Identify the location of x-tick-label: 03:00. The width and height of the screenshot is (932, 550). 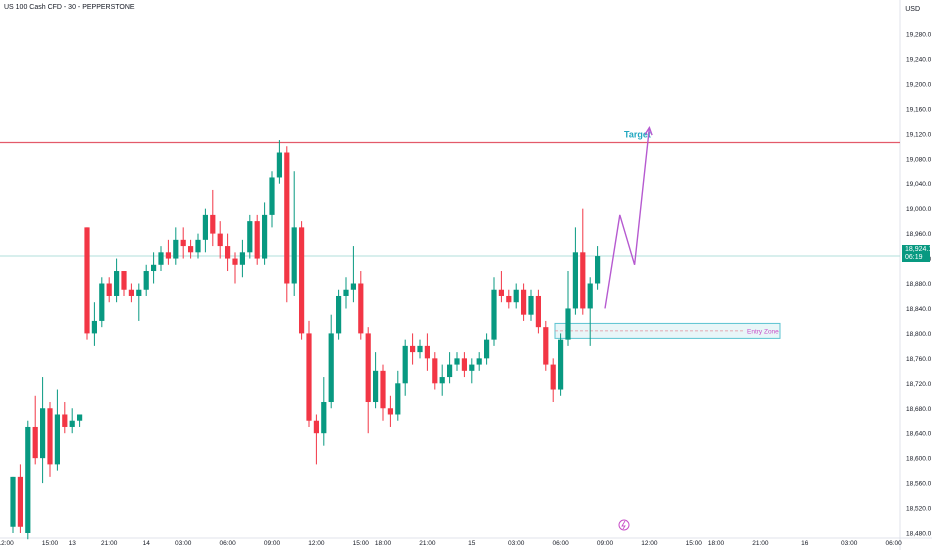
(849, 543).